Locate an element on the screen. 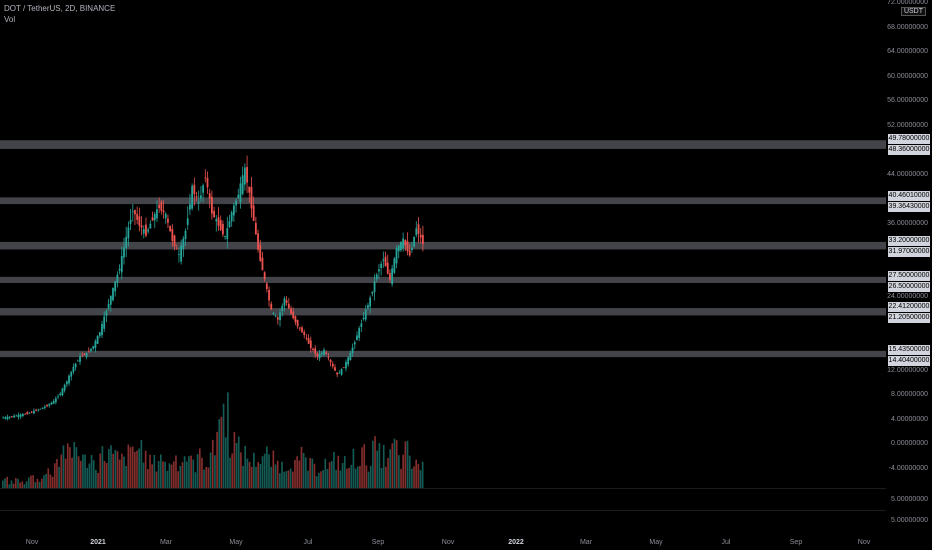 This screenshot has height=550, width=932. price-tick-label: 24.00000000 is located at coordinates (907, 297).